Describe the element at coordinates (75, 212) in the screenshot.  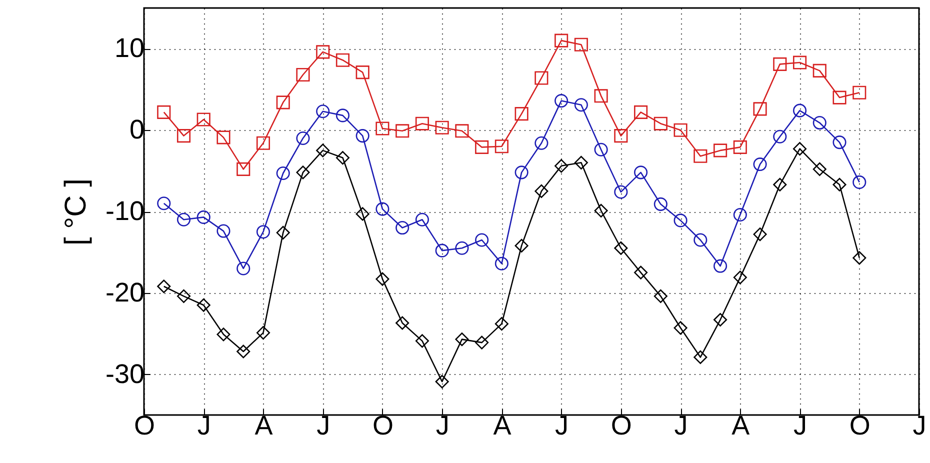
I see `y-axis-title: [ °C ]` at that location.